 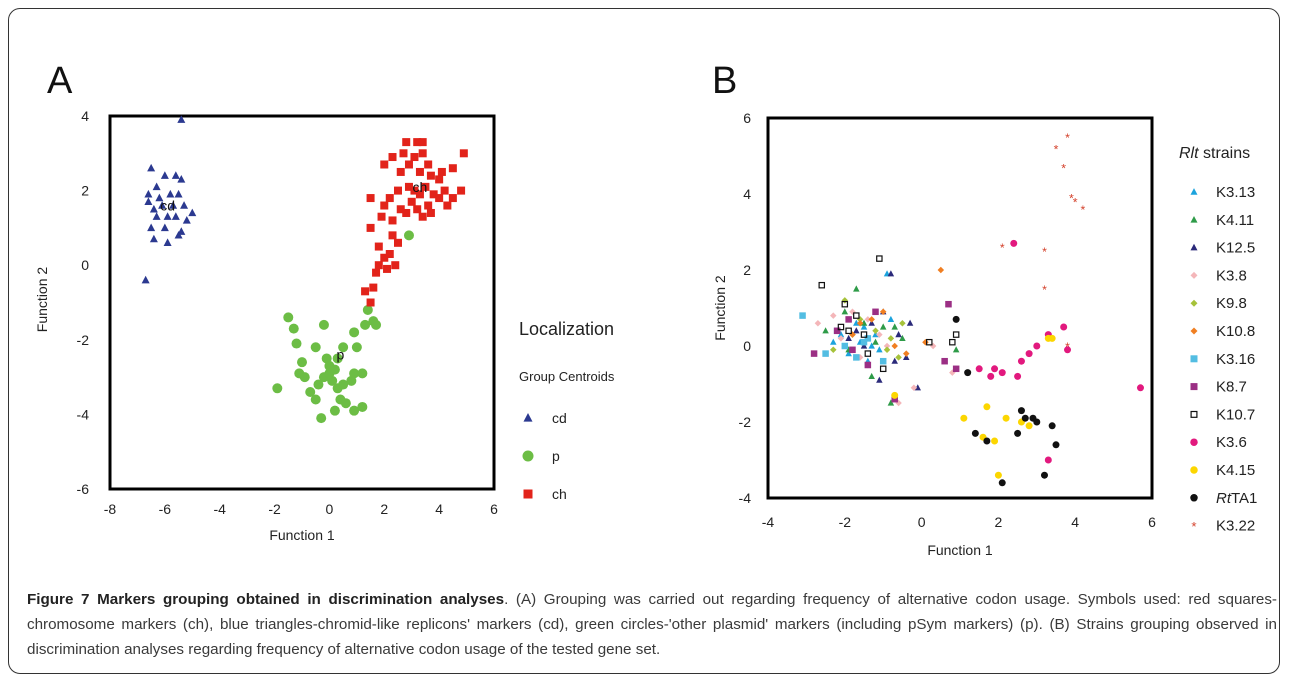 What do you see at coordinates (1244, 498) in the screenshot?
I see `legend-label-rest: TA1` at bounding box center [1244, 498].